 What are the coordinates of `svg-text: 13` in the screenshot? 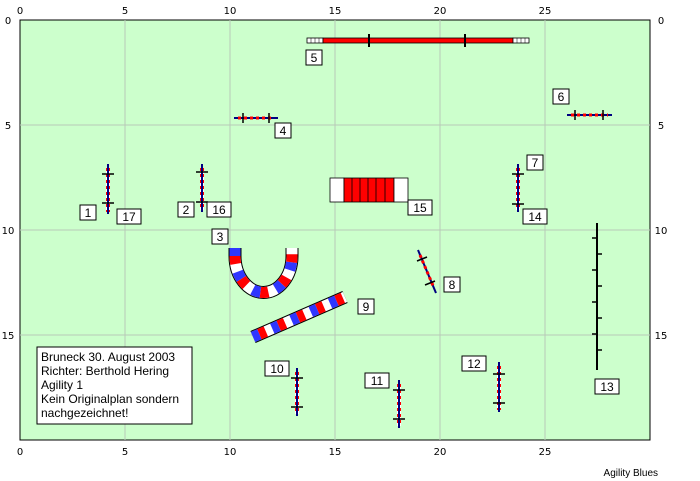 It's located at (607, 387).